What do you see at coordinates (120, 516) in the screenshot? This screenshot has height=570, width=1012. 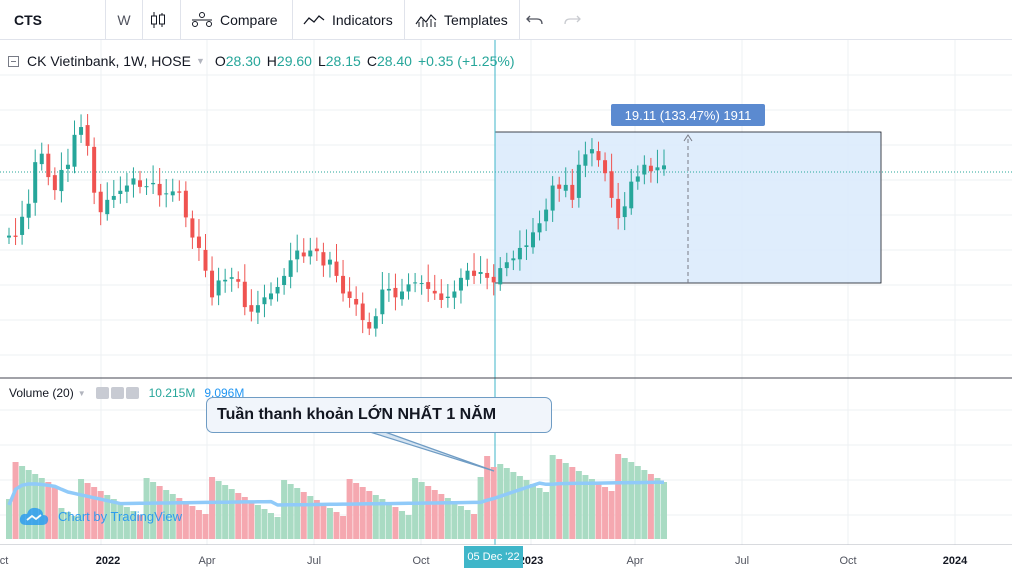 I see `watermark-text: Chart by TradingView` at bounding box center [120, 516].